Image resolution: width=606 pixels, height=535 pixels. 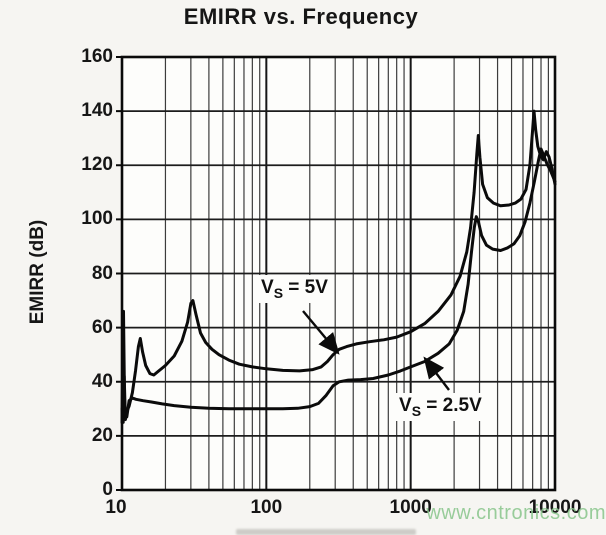 I want to click on series-label-vs-5v: VS = 5V, so click(x=294, y=289).